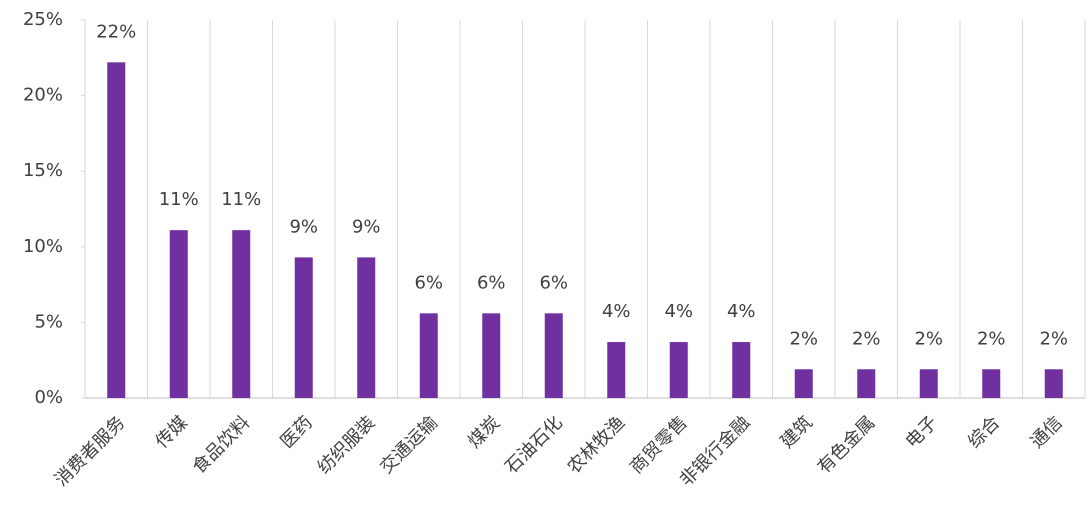 The image size is (1092, 528). What do you see at coordinates (534, 445) in the screenshot?
I see `x-tick-label: 石油石化` at bounding box center [534, 445].